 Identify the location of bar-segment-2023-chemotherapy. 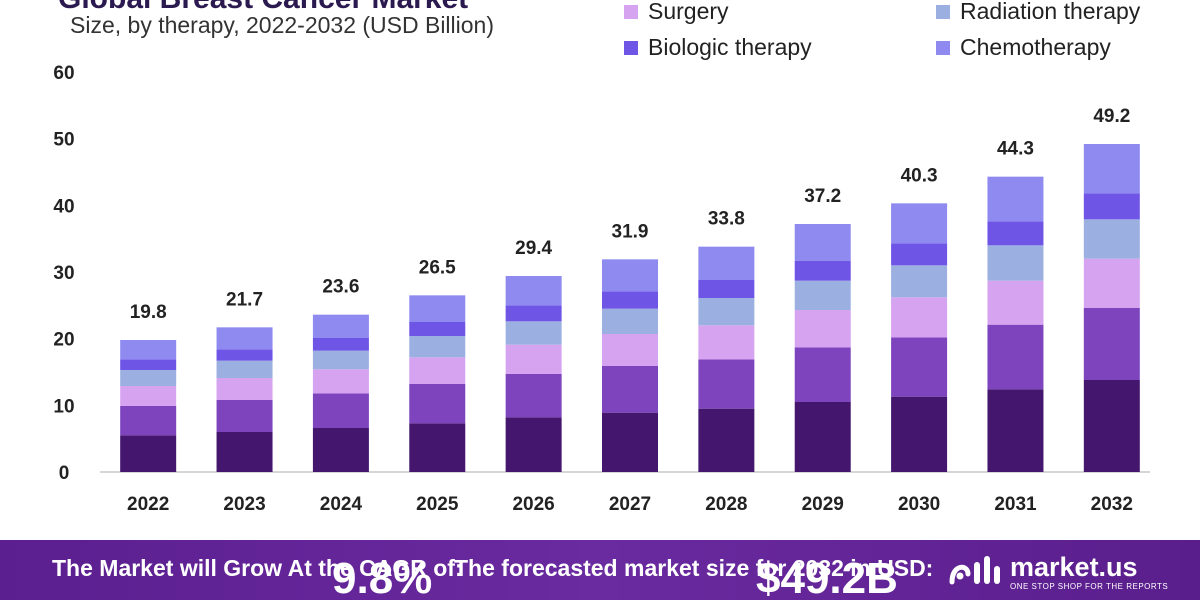
(244, 338).